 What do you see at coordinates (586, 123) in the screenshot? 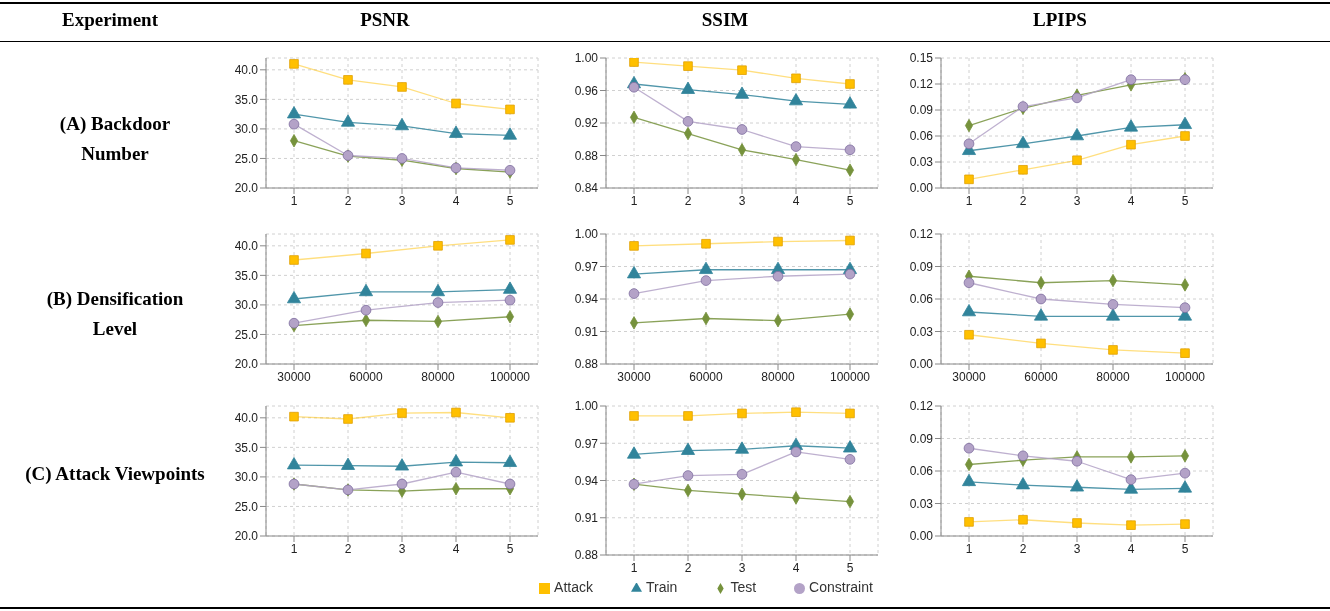
I see `y-tick-label: 0.92` at bounding box center [586, 123].